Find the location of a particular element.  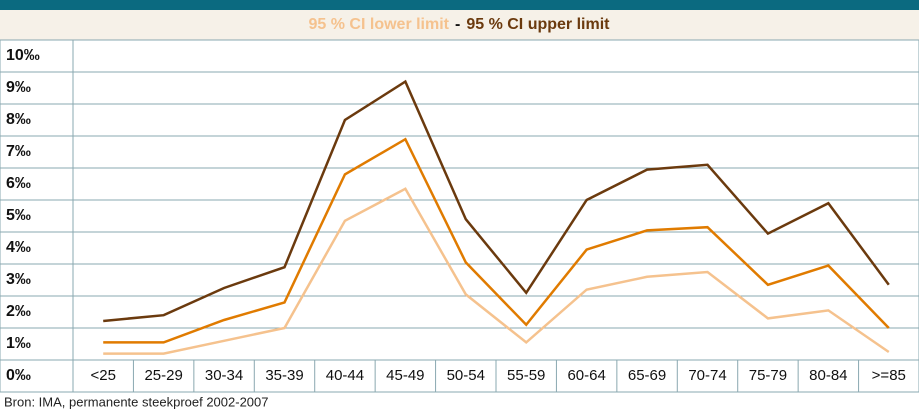

y-tick-label: 7‰ is located at coordinates (18, 151).